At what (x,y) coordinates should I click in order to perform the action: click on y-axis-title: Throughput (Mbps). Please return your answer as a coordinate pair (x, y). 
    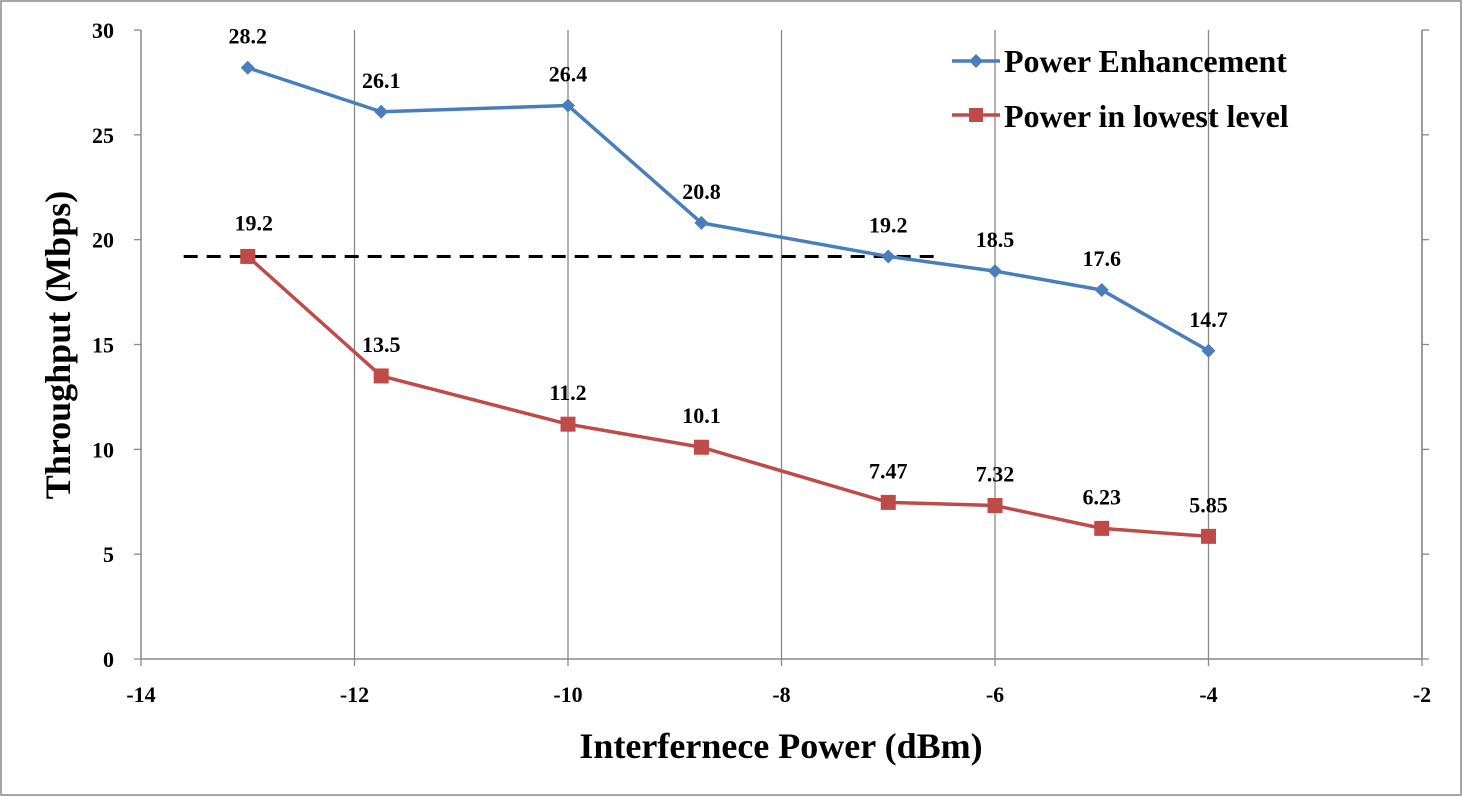
    Looking at the image, I should click on (58, 345).